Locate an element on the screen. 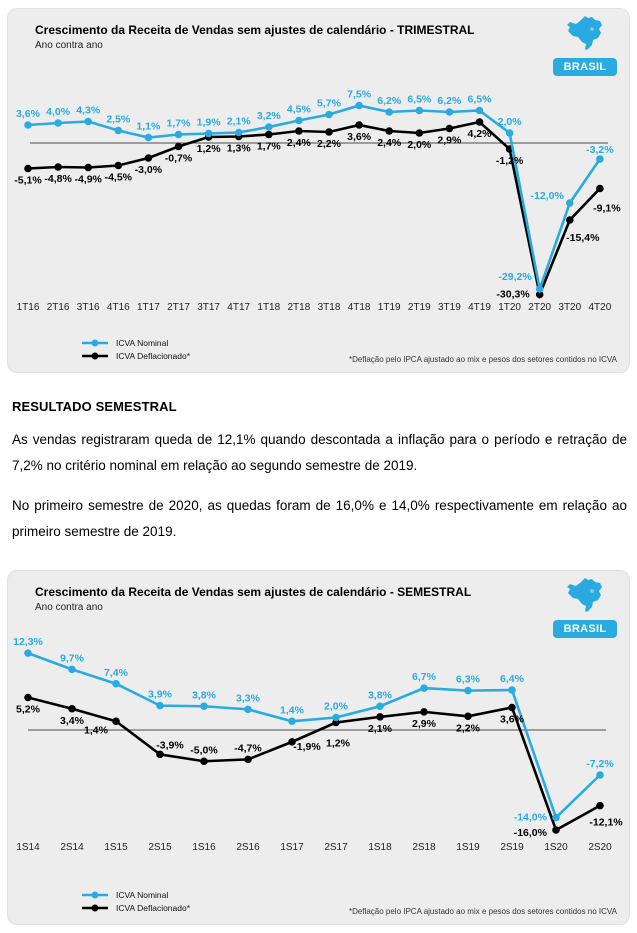 This screenshot has width=637, height=933. data-label: 3,4% is located at coordinates (72, 721).